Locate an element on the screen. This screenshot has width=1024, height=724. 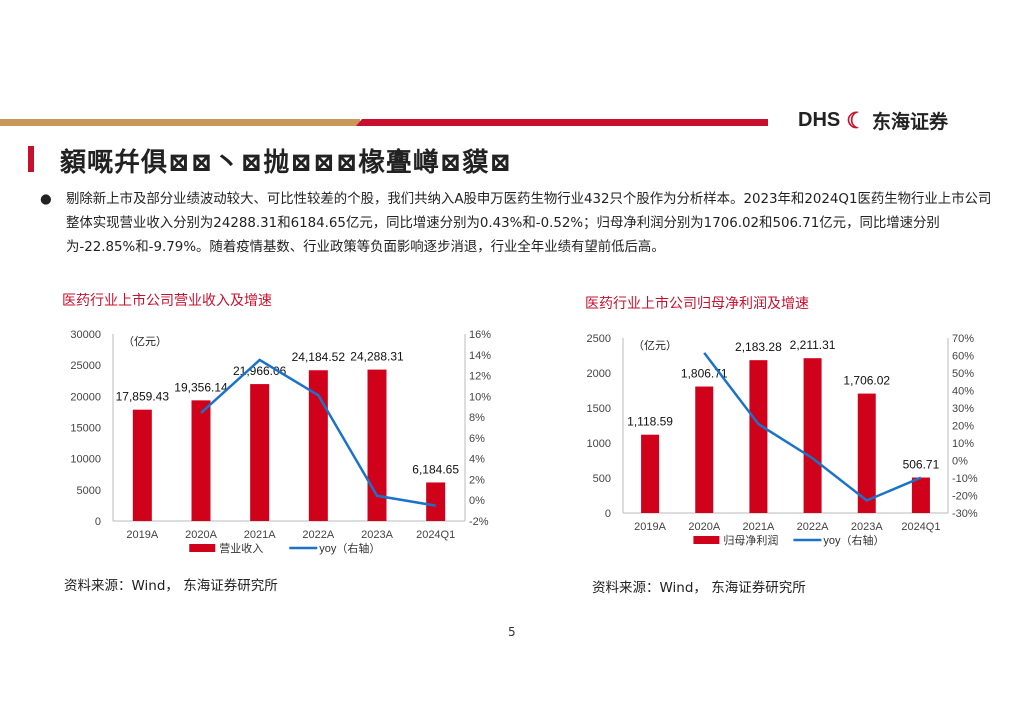
bar-data-label: 2,211.31 is located at coordinates (813, 345).